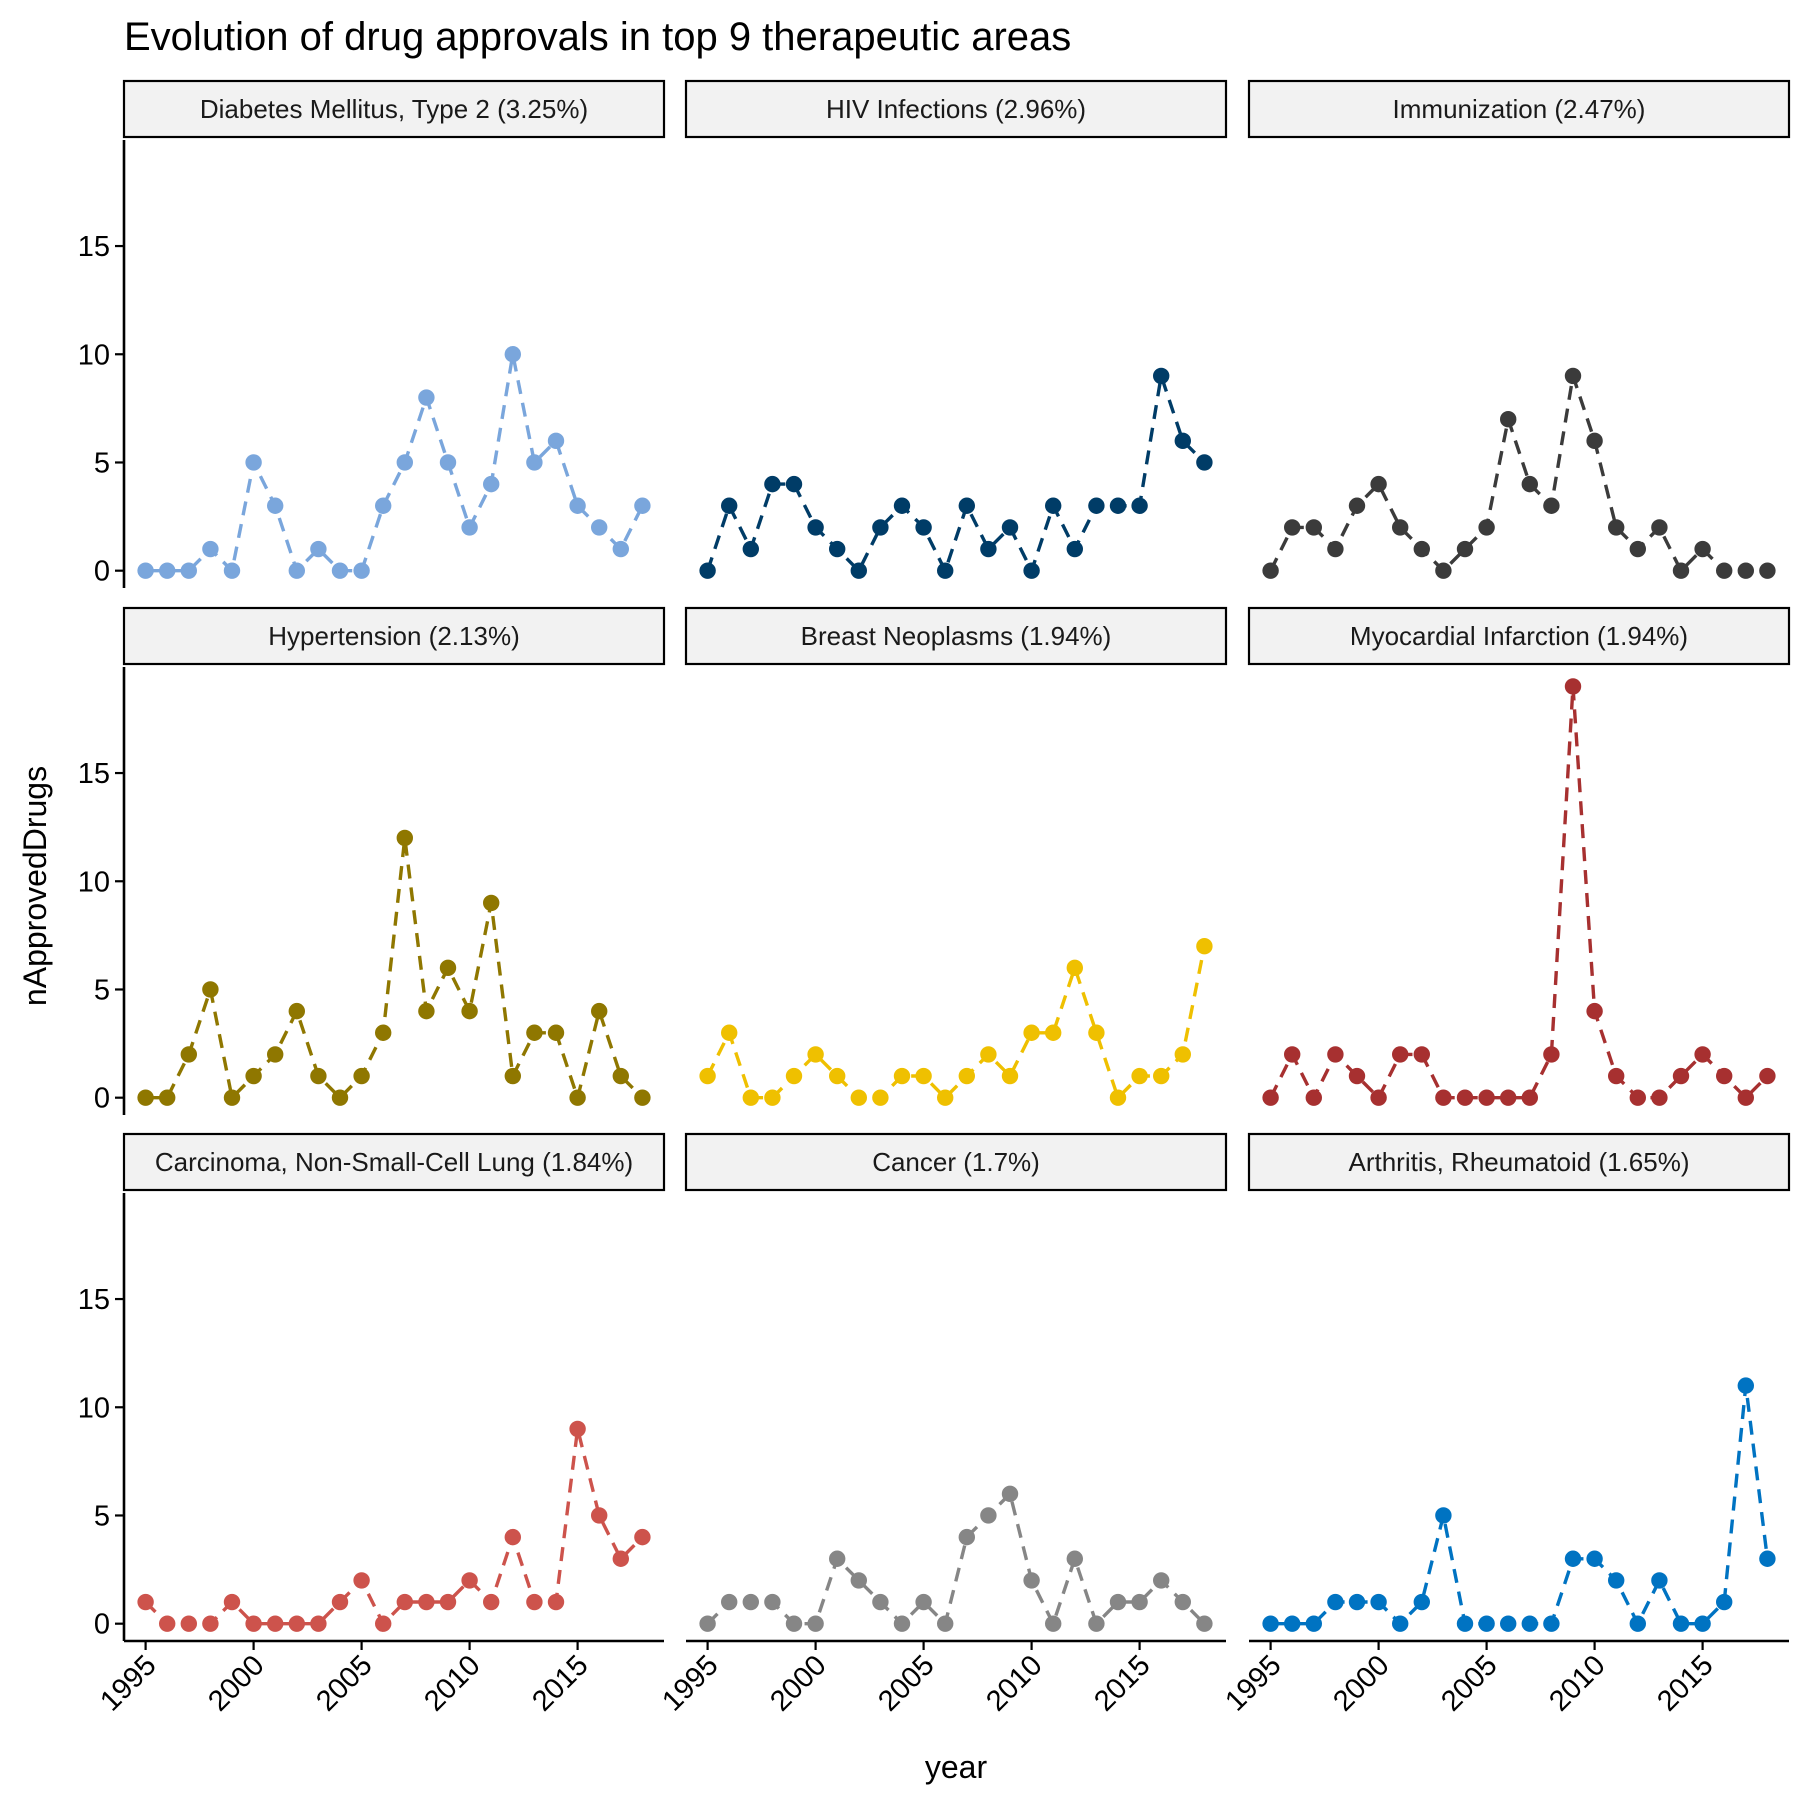  Describe the element at coordinates (942, 1425) in the screenshot. I see `facet-panel: Cancer (1.7%) 1995 2000 2005 2010 2015` at that location.